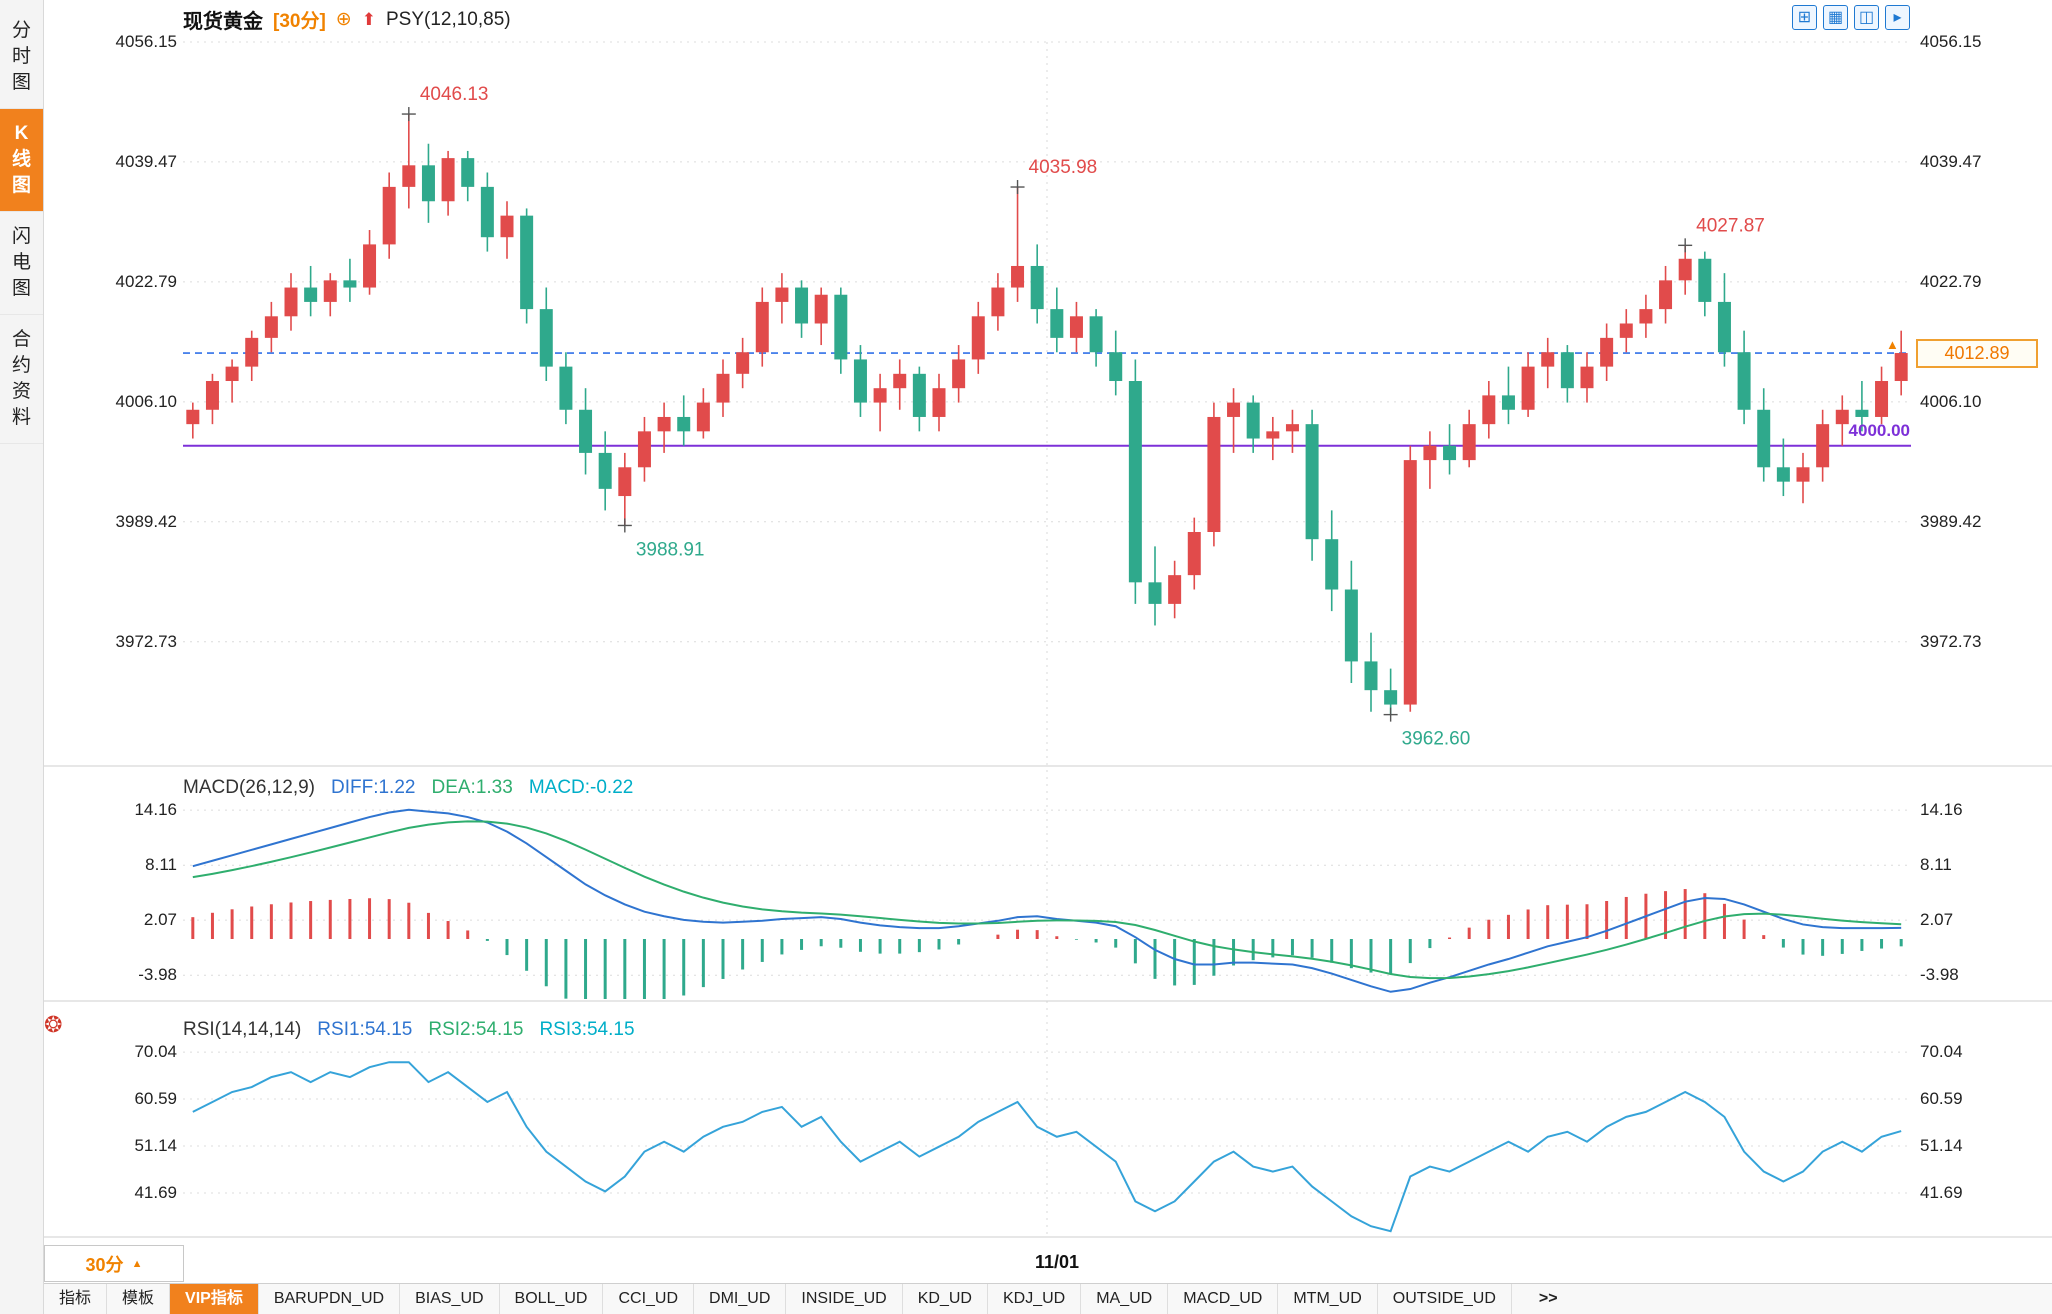 This screenshot has height=1314, width=2052. What do you see at coordinates (146, 521) in the screenshot?
I see `axis-label: 3989.42` at bounding box center [146, 521].